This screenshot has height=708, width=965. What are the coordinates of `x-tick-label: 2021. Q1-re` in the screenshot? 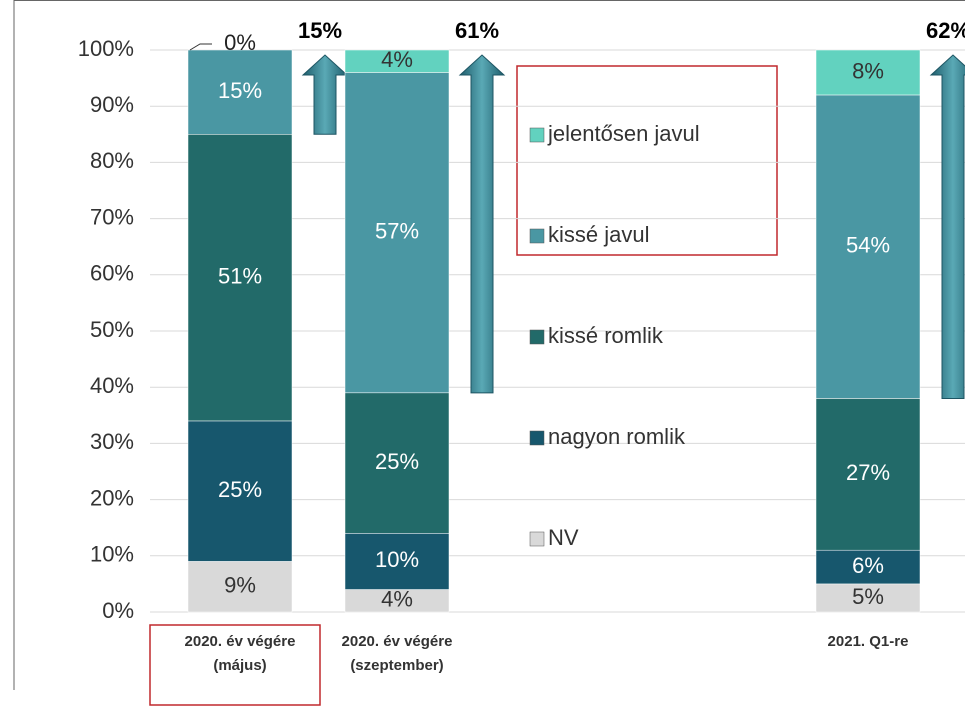 It's located at (868, 641).